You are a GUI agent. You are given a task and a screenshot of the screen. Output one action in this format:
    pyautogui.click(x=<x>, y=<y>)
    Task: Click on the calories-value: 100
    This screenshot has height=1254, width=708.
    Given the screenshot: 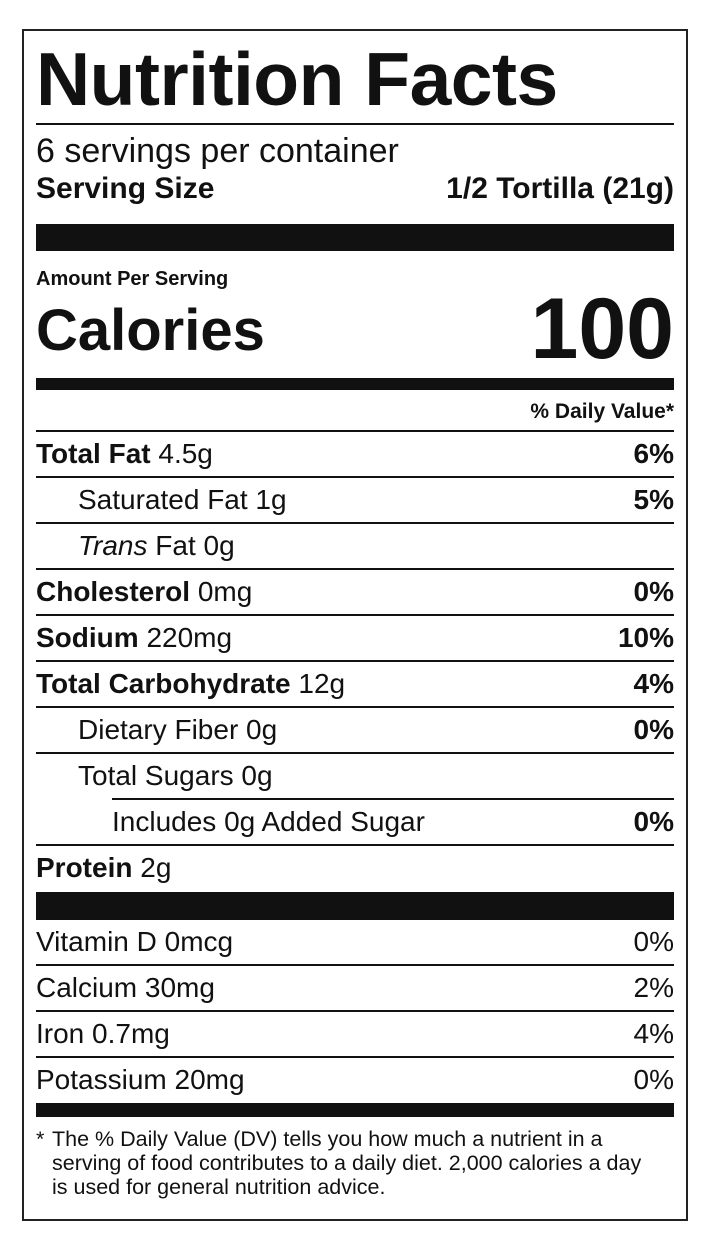 What is the action you would take?
    pyautogui.click(x=602, y=329)
    